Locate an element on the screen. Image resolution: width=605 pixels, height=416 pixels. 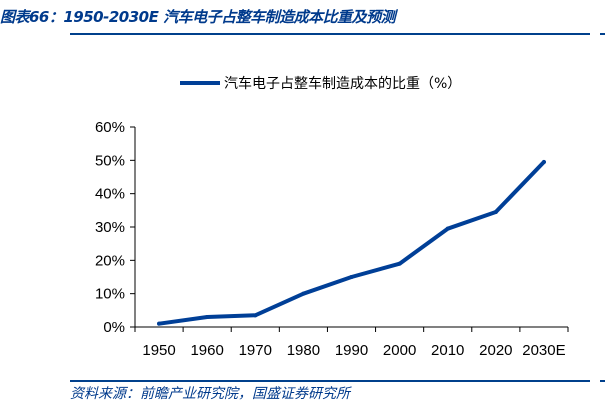
x-tick-label: 1950 is located at coordinates (158, 350).